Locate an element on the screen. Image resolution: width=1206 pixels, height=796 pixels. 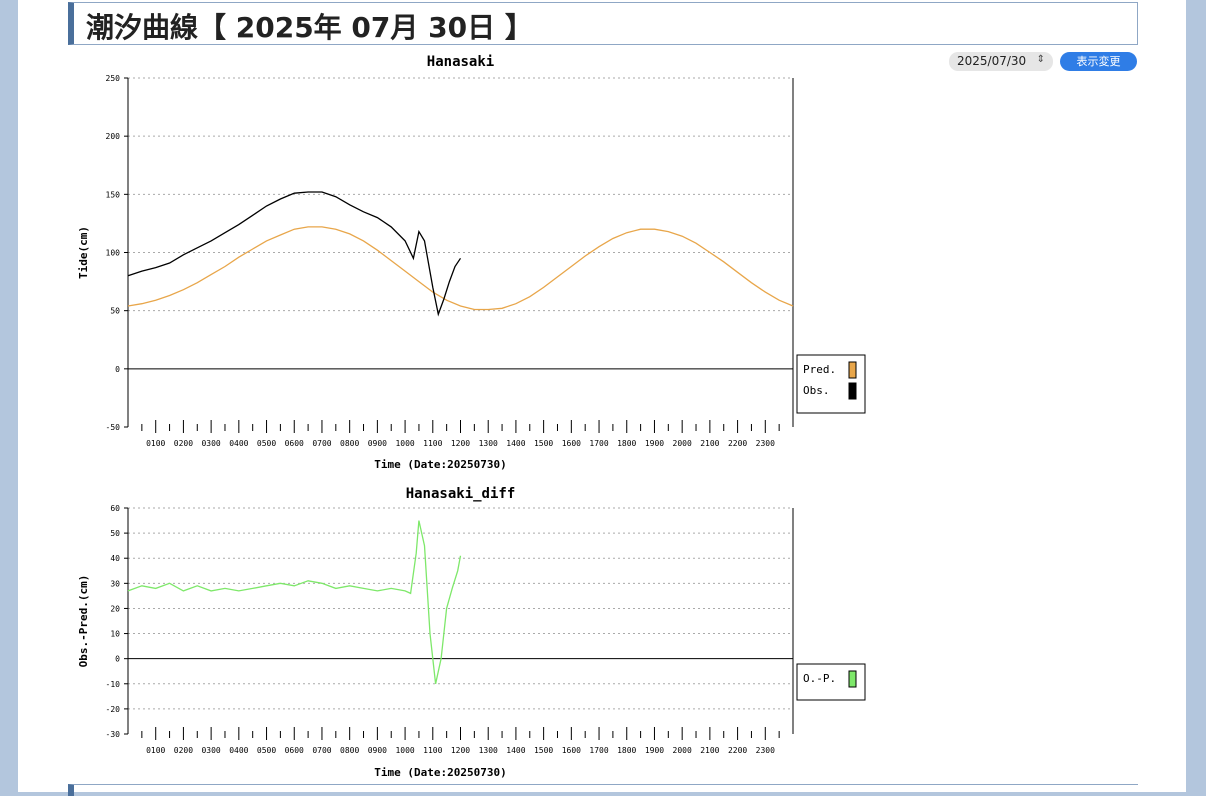
date-select: 2025/07/30 ⇕ is located at coordinates (1001, 61).